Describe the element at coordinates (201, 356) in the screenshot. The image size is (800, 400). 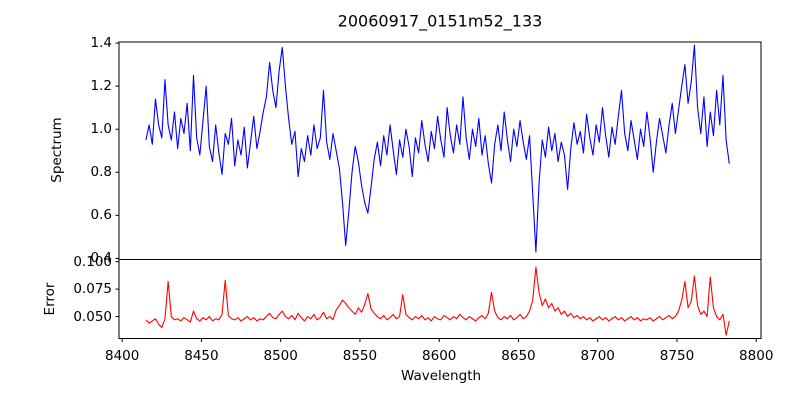
I see `x-tick-label: 8450` at that location.